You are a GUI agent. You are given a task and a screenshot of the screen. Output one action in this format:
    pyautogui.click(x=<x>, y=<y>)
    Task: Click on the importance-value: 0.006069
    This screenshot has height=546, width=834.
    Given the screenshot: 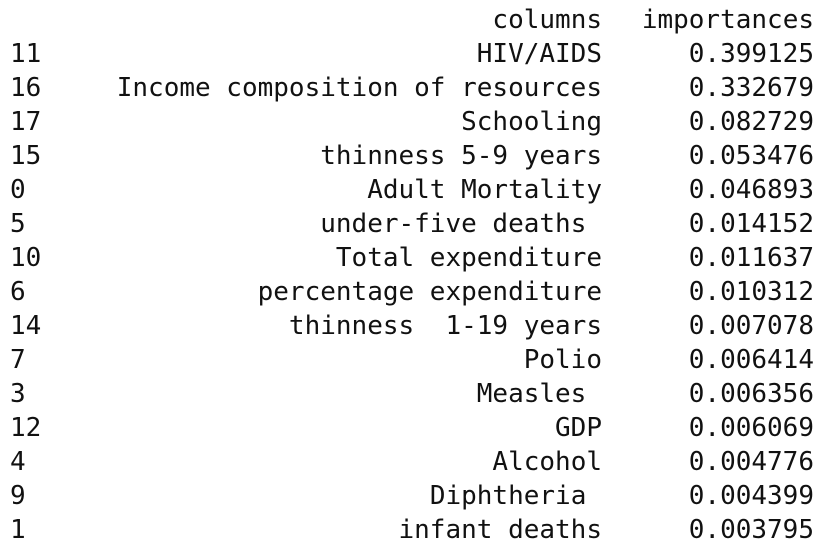 What is the action you would take?
    pyautogui.click(x=751, y=428)
    